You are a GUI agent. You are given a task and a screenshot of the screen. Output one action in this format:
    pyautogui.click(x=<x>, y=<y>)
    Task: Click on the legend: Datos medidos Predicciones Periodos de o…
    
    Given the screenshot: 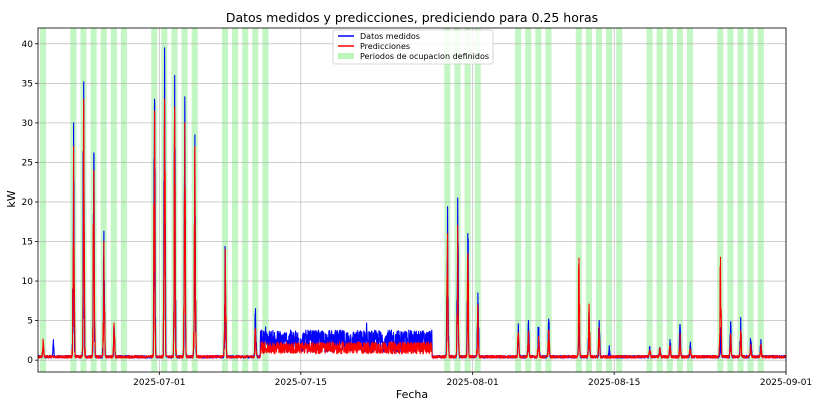 What is the action you would take?
    pyautogui.click(x=413, y=47)
    